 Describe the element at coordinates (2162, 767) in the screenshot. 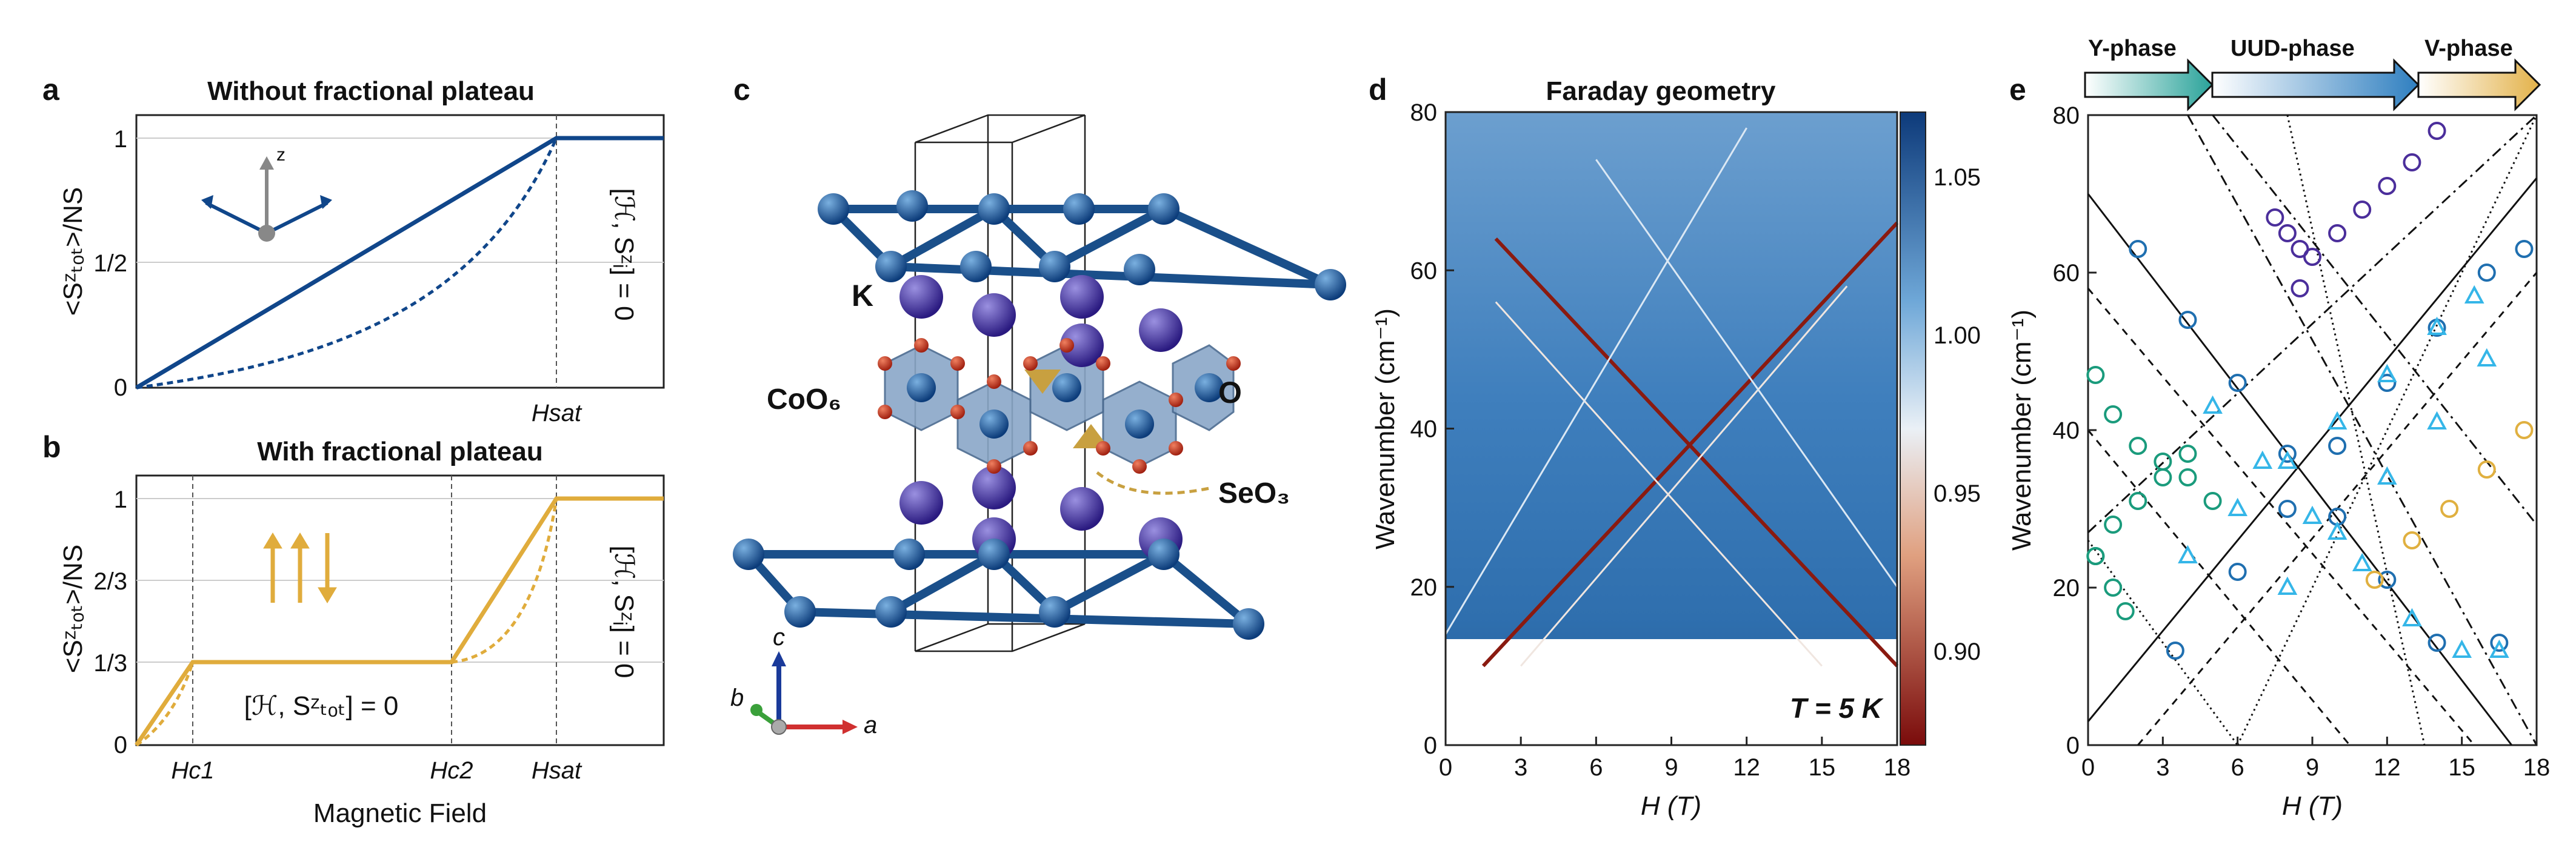

I see `panel-e-xtick-label: 3` at that location.